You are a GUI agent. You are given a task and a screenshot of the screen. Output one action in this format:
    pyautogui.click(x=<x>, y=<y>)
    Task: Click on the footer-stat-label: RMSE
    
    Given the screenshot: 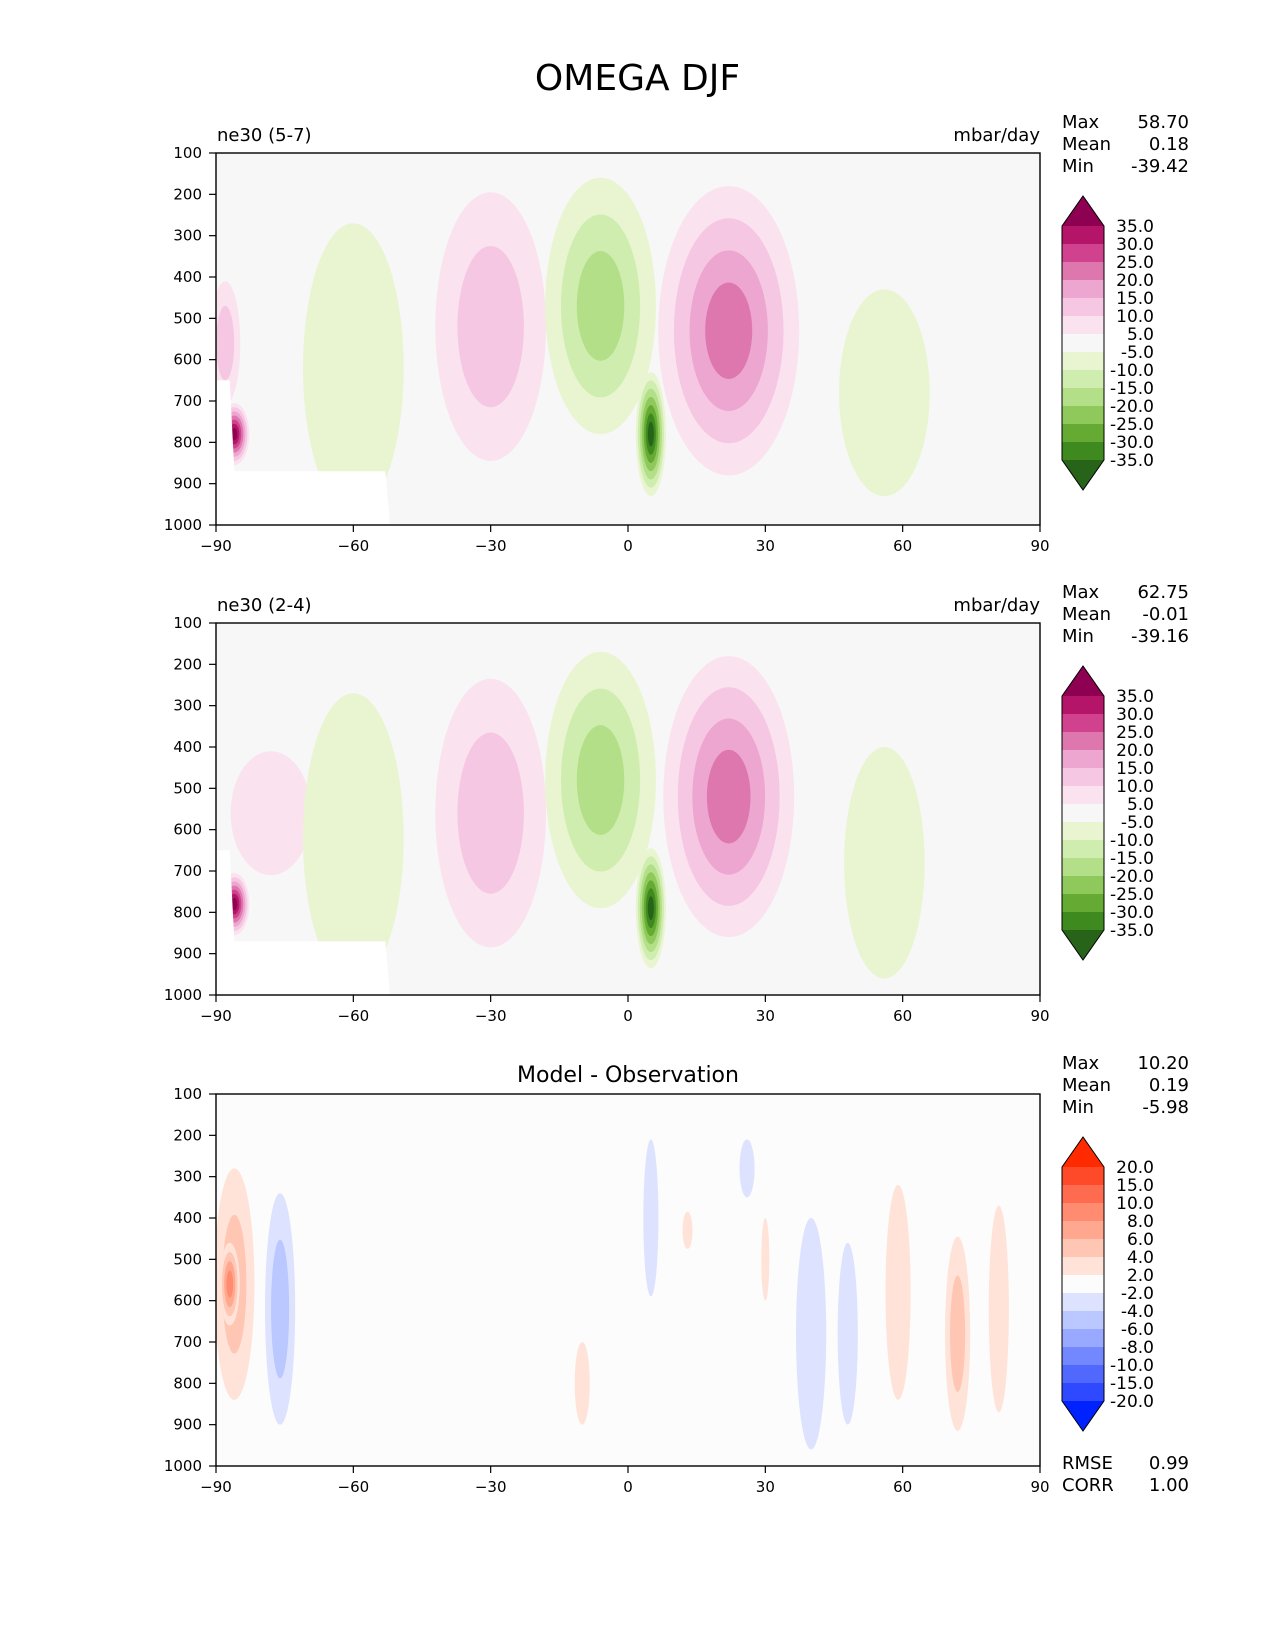 What is the action you would take?
    pyautogui.click(x=1087, y=1463)
    